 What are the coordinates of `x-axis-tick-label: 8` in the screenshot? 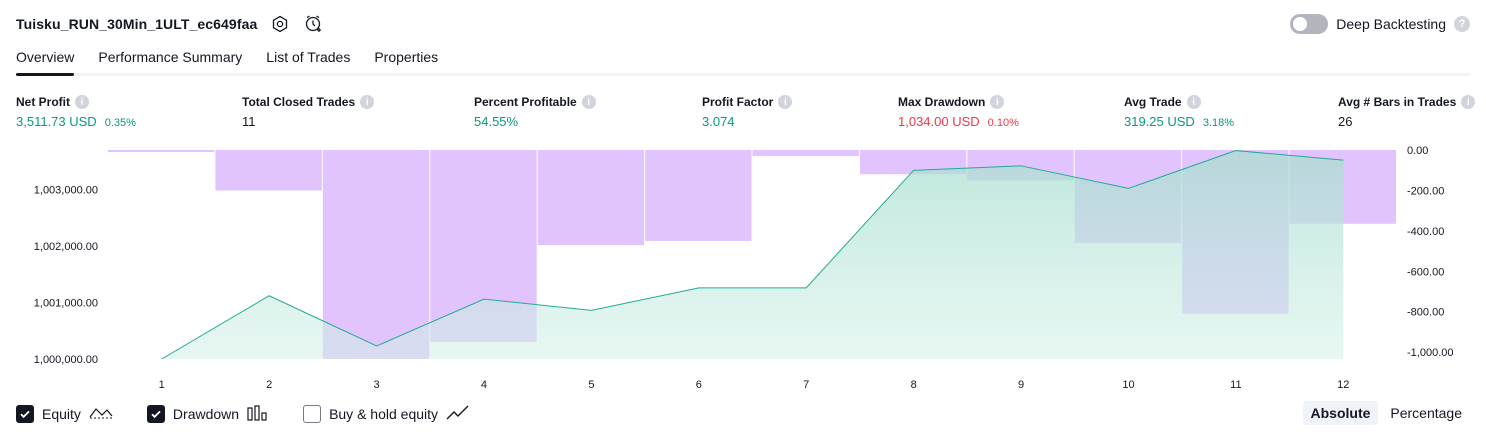 It's located at (914, 385).